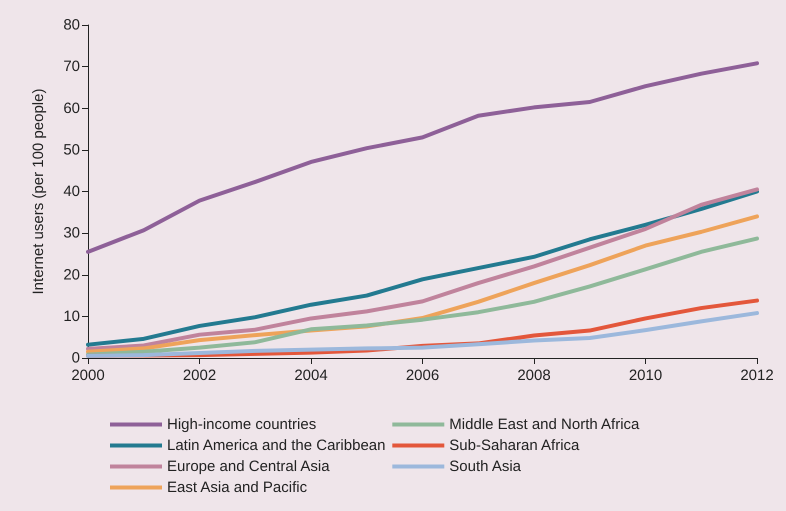 Image resolution: width=786 pixels, height=511 pixels. What do you see at coordinates (71, 233) in the screenshot?
I see `y-tick-label: 30` at bounding box center [71, 233].